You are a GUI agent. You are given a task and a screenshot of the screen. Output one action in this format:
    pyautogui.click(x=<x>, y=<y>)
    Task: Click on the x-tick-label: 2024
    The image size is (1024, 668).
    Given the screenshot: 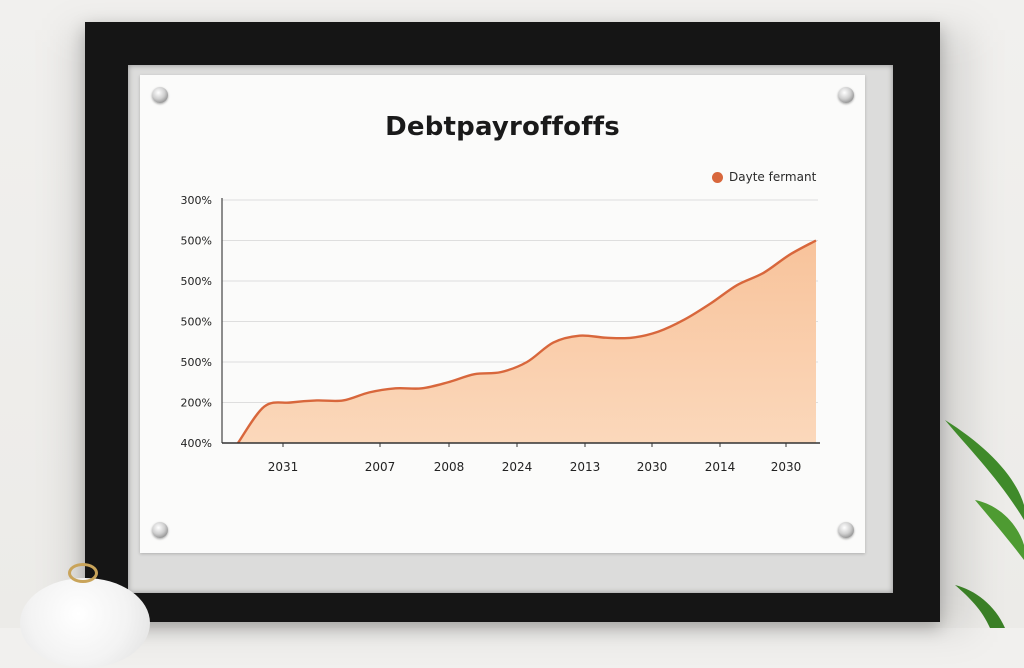 What is the action you would take?
    pyautogui.click(x=517, y=467)
    